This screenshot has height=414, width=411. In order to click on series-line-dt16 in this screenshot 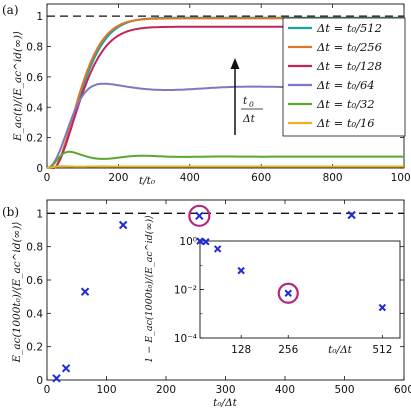, I will do `click(225, 167)`.